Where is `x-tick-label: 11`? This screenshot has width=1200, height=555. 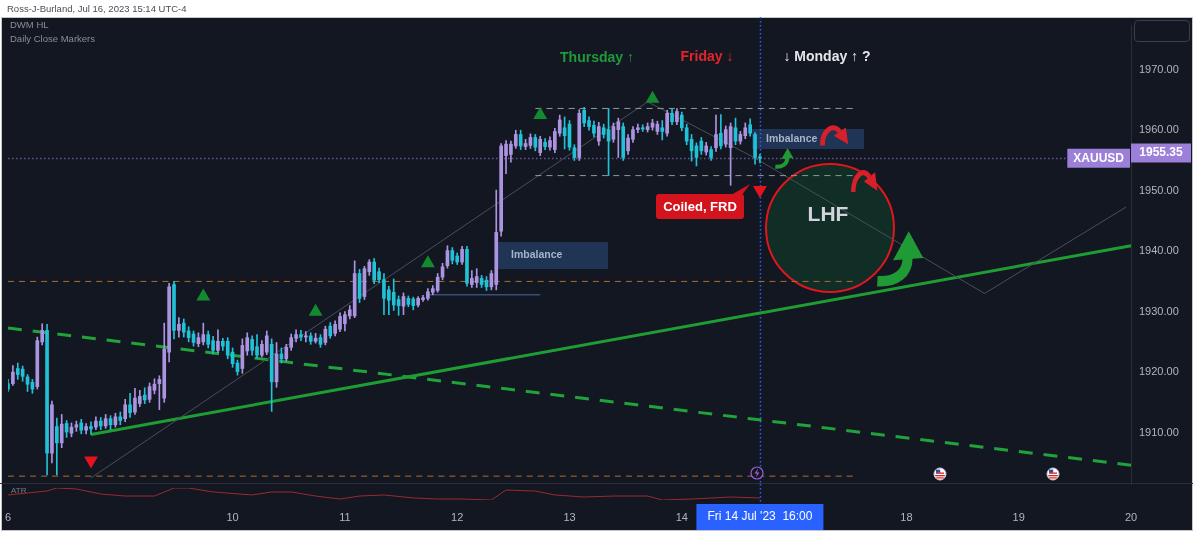
x-tick-label: 11 is located at coordinates (345, 516).